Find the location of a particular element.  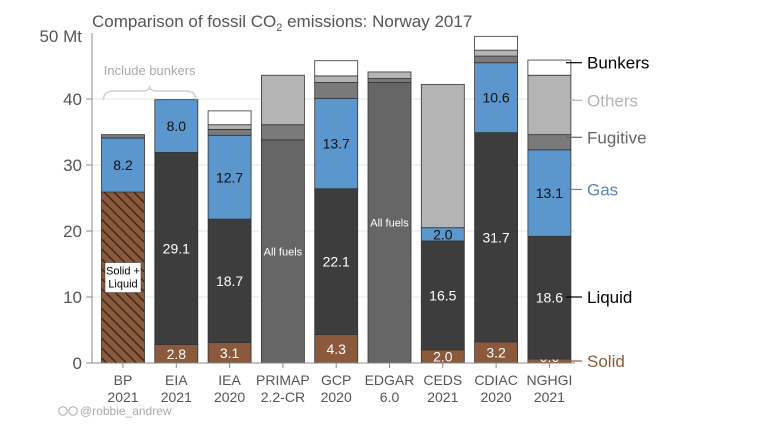

x-tick-label: PRIMAP is located at coordinates (283, 380).